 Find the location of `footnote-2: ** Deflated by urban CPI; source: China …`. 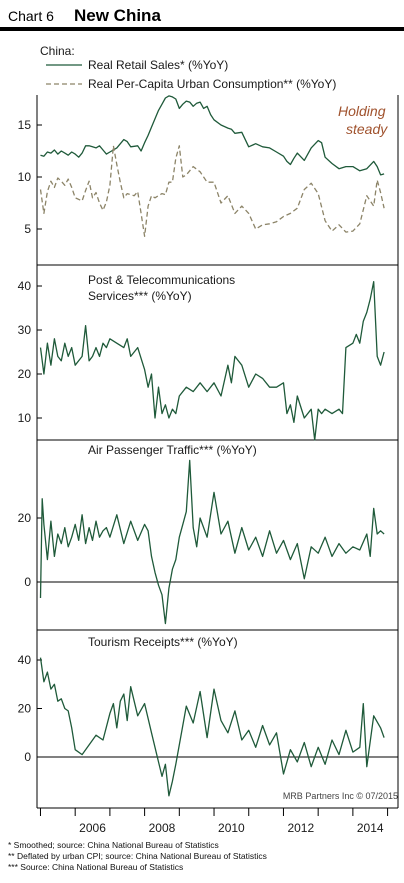

footnote-2: ** Deflated by urban CPI; source: China … is located at coordinates (137, 856).